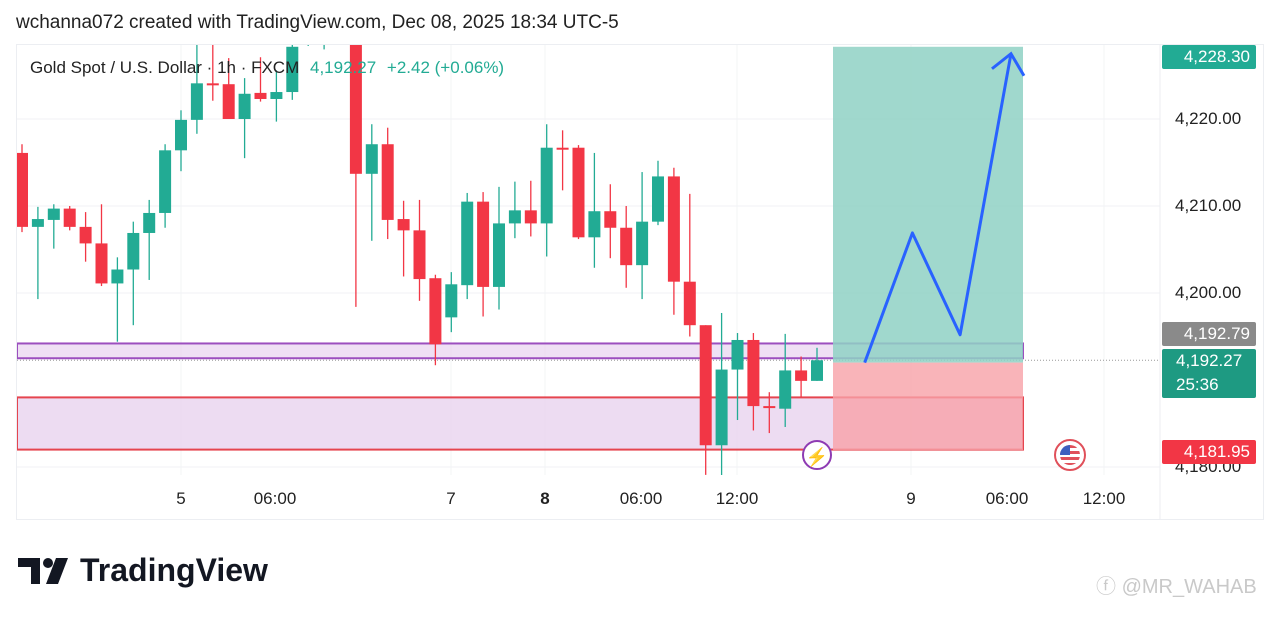 The height and width of the screenshot is (617, 1280). What do you see at coordinates (928, 406) in the screenshot?
I see `stop-zone` at bounding box center [928, 406].